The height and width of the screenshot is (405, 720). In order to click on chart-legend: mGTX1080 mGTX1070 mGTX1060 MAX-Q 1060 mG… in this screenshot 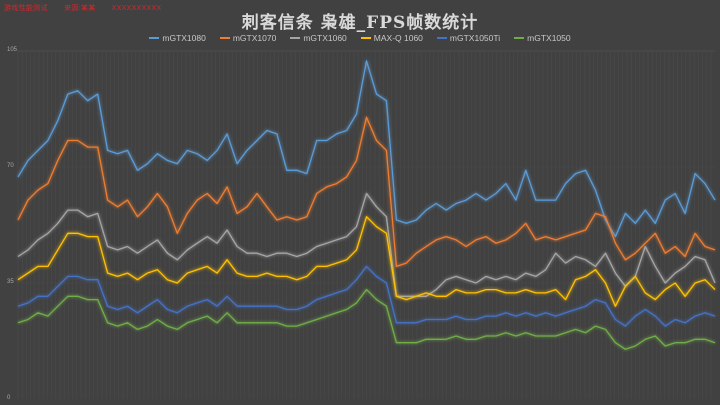, I will do `click(360, 38)`.